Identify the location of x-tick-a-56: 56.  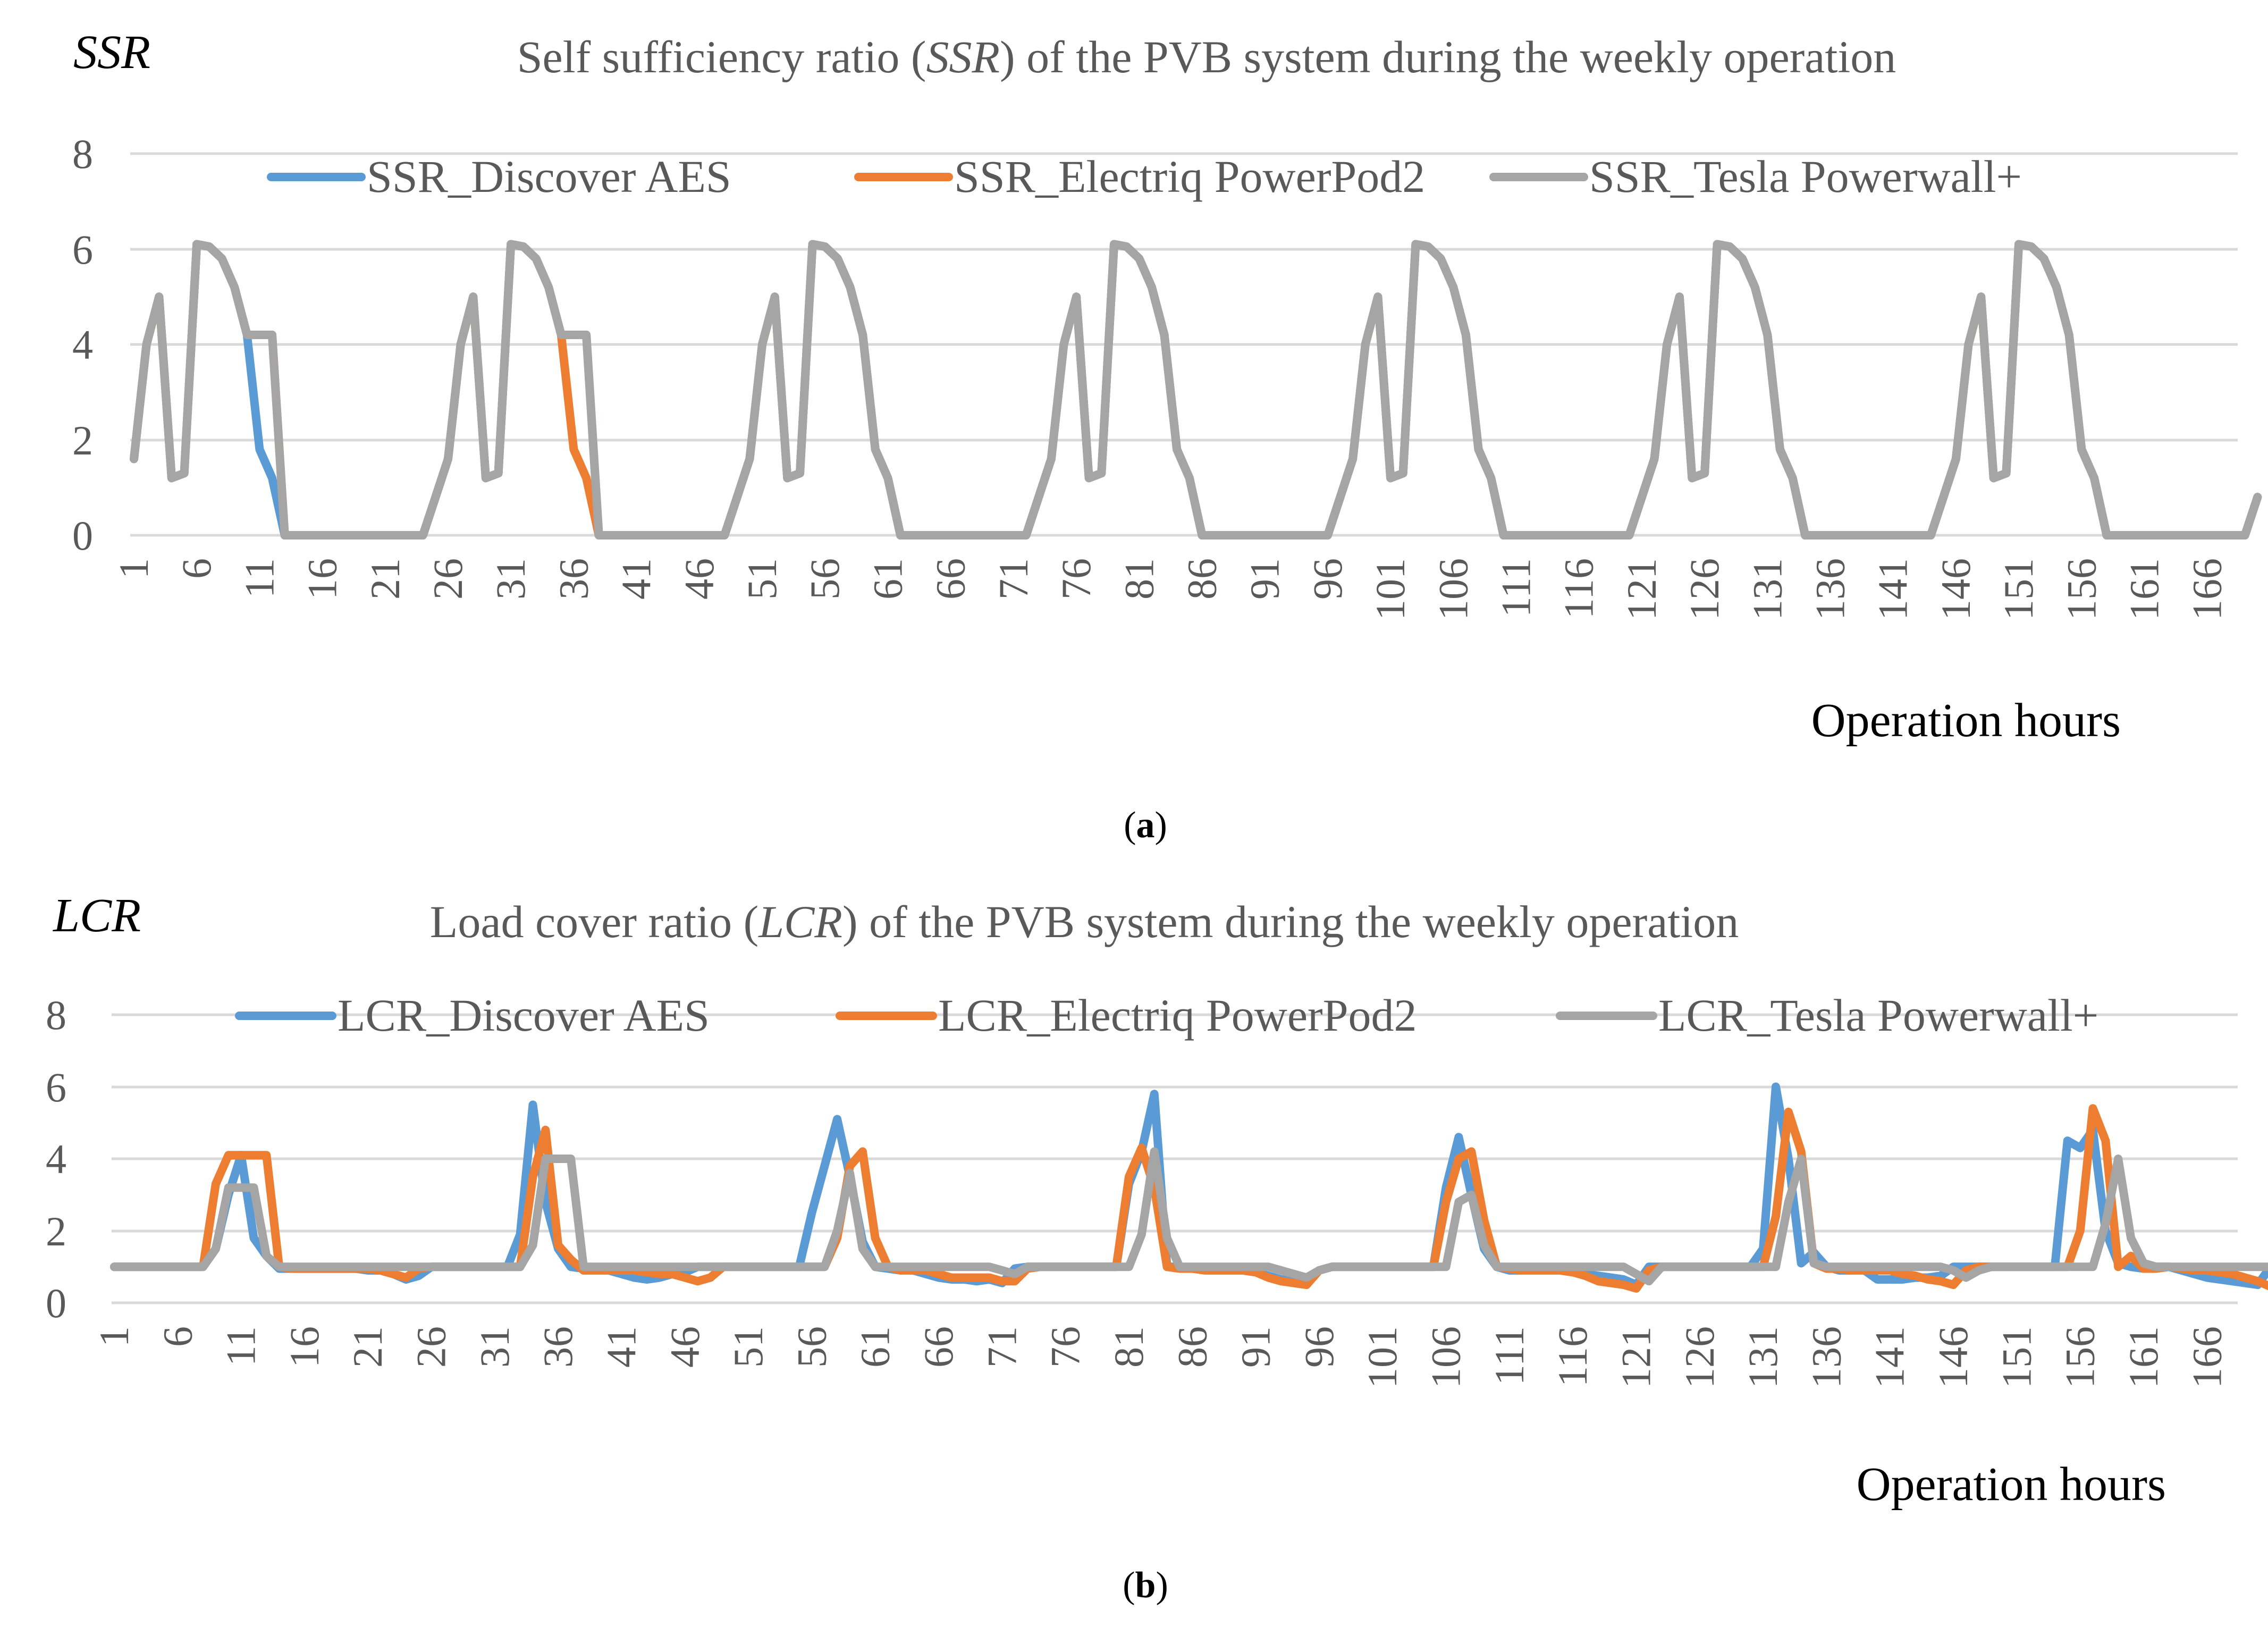
(825, 579).